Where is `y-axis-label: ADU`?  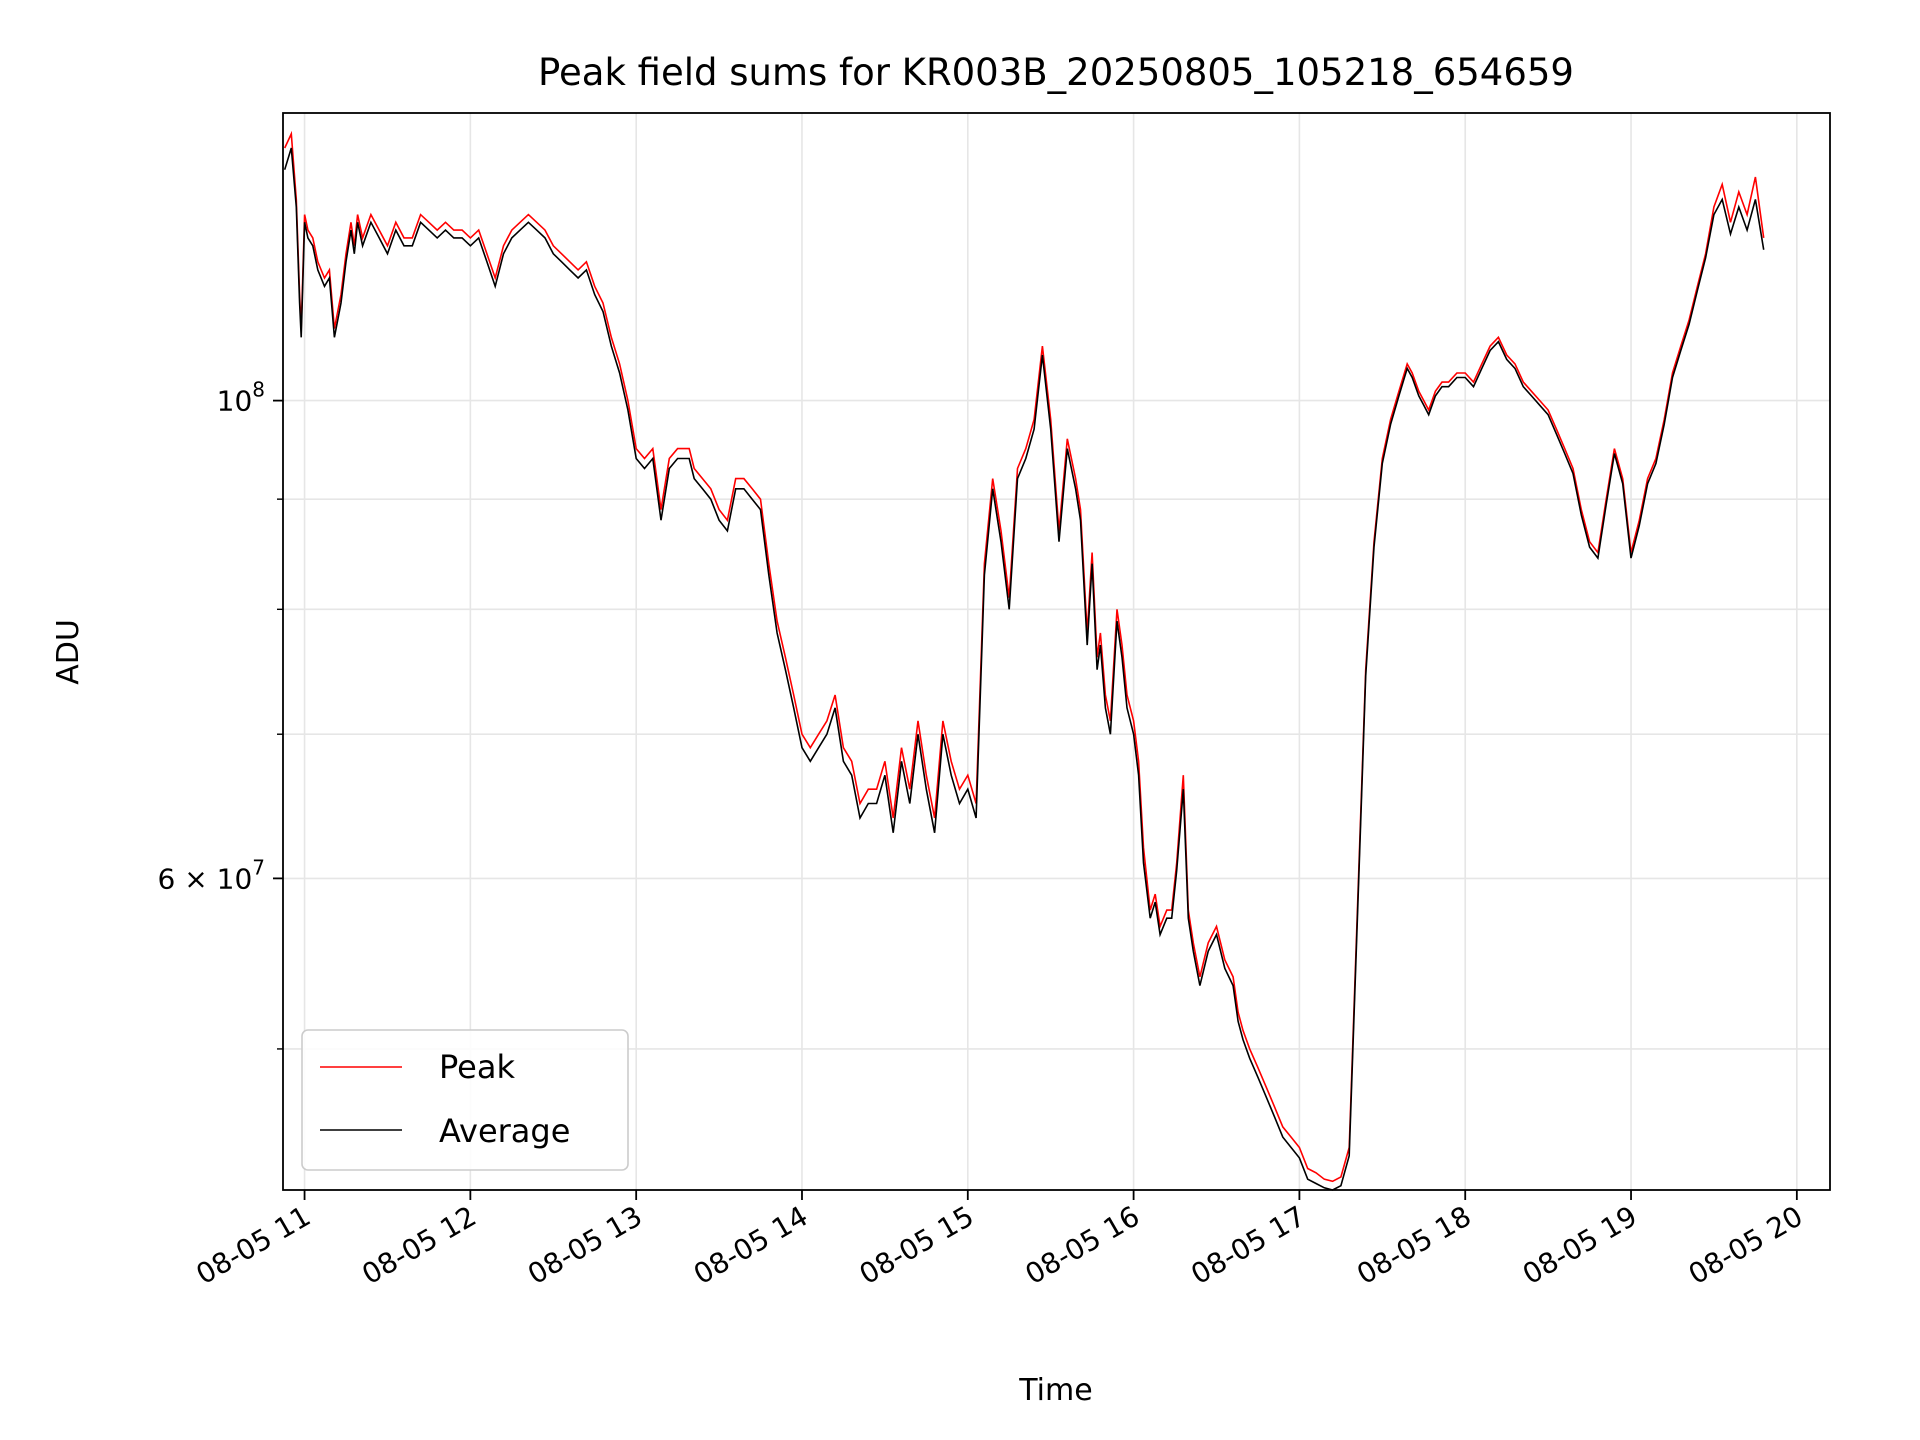
y-axis-label: ADU is located at coordinates (68, 652).